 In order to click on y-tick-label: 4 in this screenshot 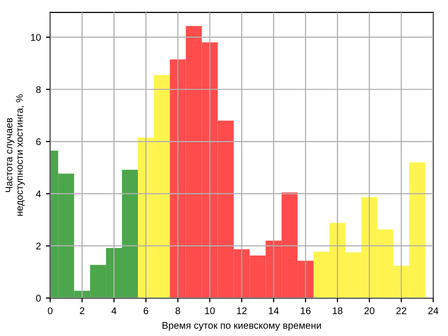, I will do `click(38, 194)`.